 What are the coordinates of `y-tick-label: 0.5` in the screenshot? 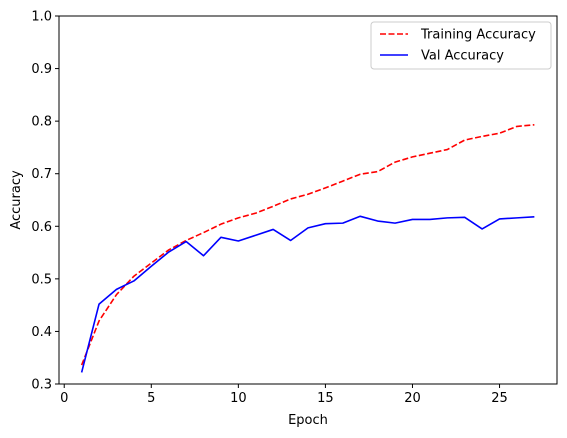 It's located at (41, 279).